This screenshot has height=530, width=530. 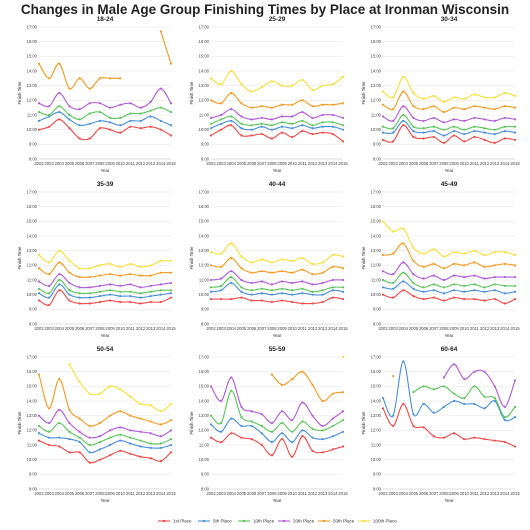 I want to click on y-tick-label: 17:00, so click(x=376, y=356).